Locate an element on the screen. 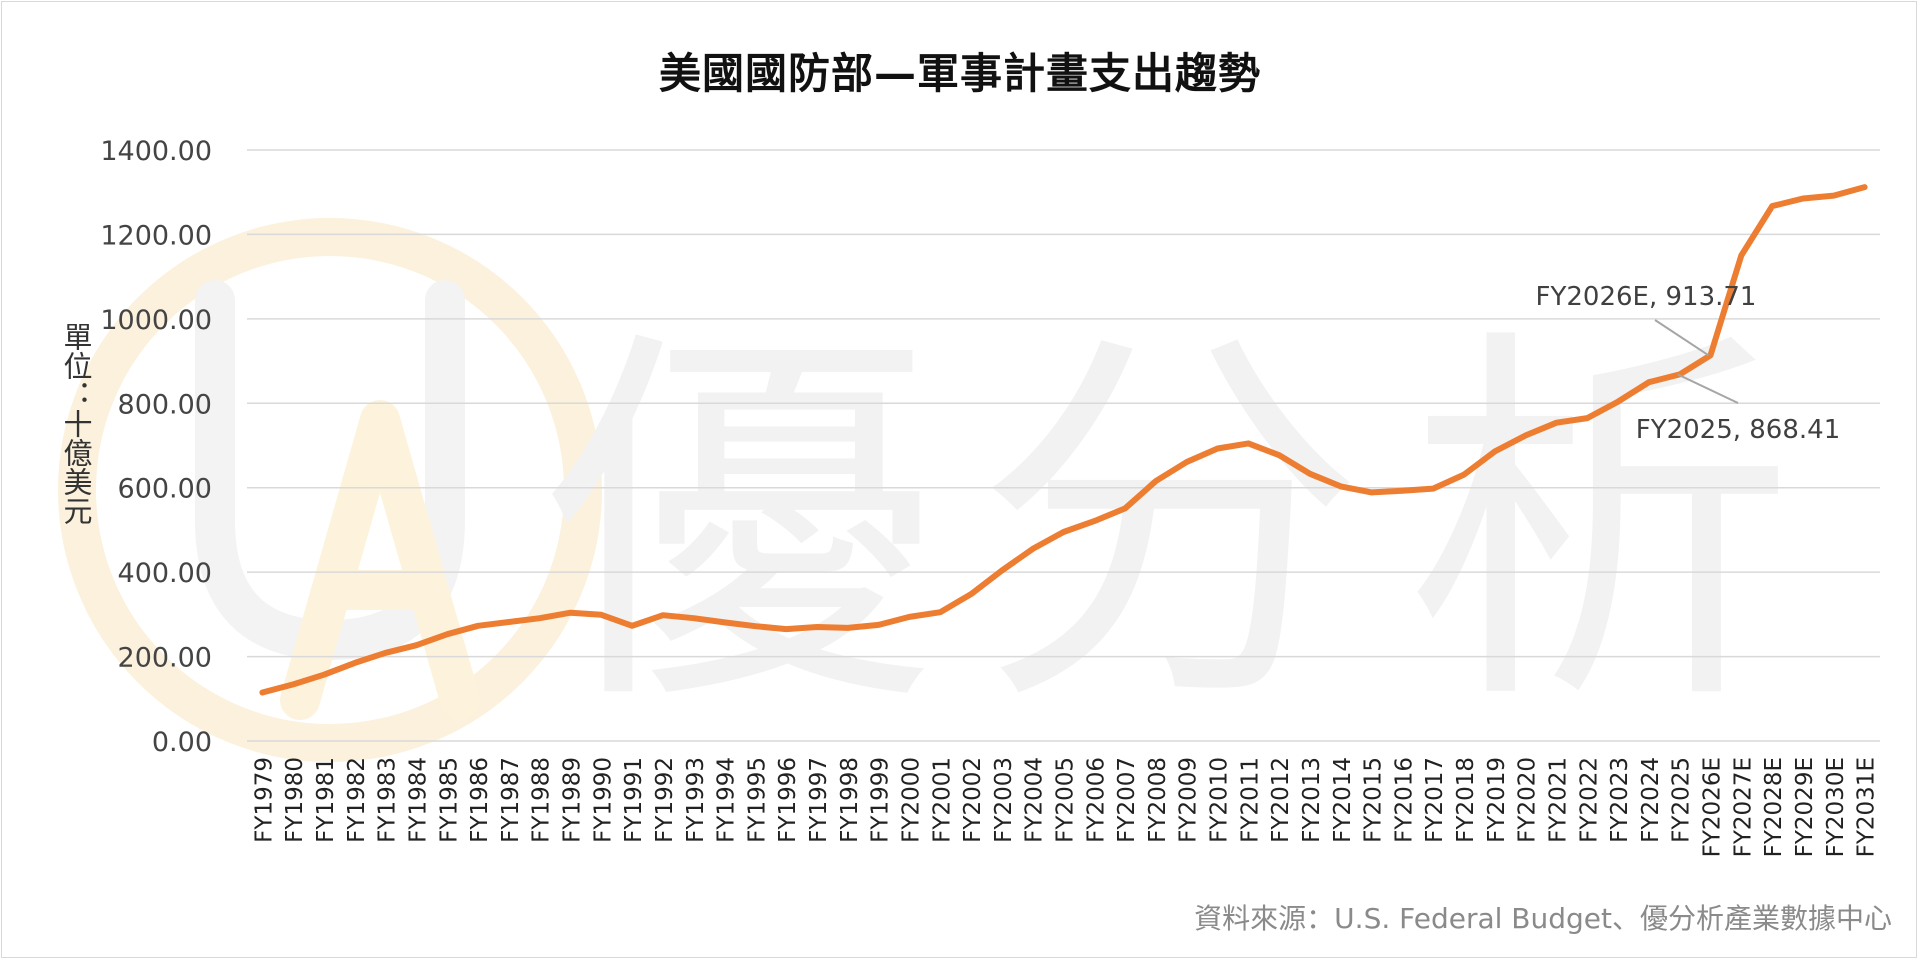 The width and height of the screenshot is (1920, 961). x-tick-label: FY1987 is located at coordinates (511, 800).